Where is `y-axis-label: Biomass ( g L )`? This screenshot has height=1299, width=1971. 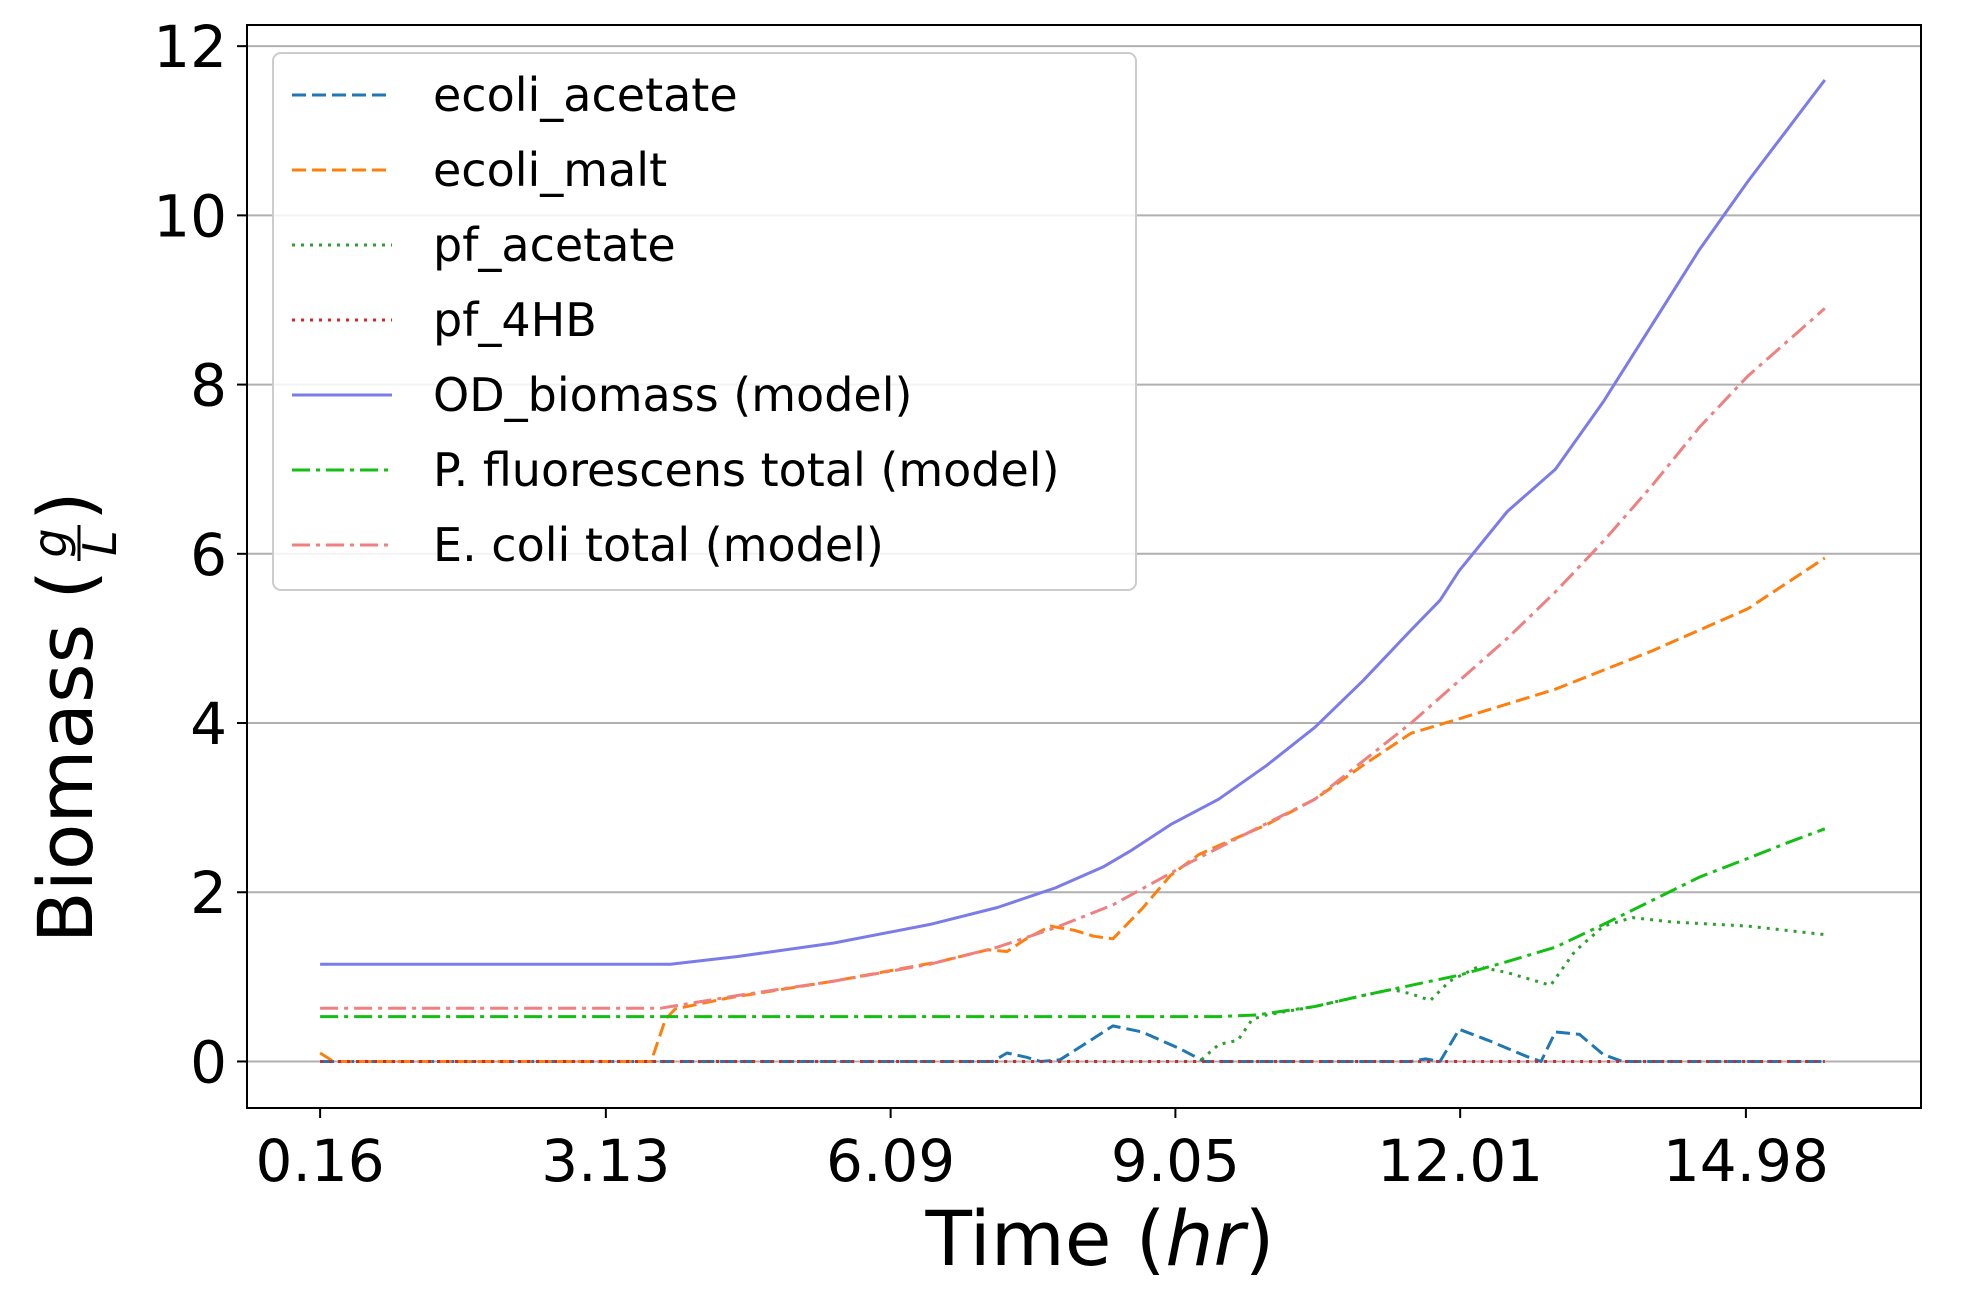 y-axis-label: Biomass ( g L ) is located at coordinates (74, 717).